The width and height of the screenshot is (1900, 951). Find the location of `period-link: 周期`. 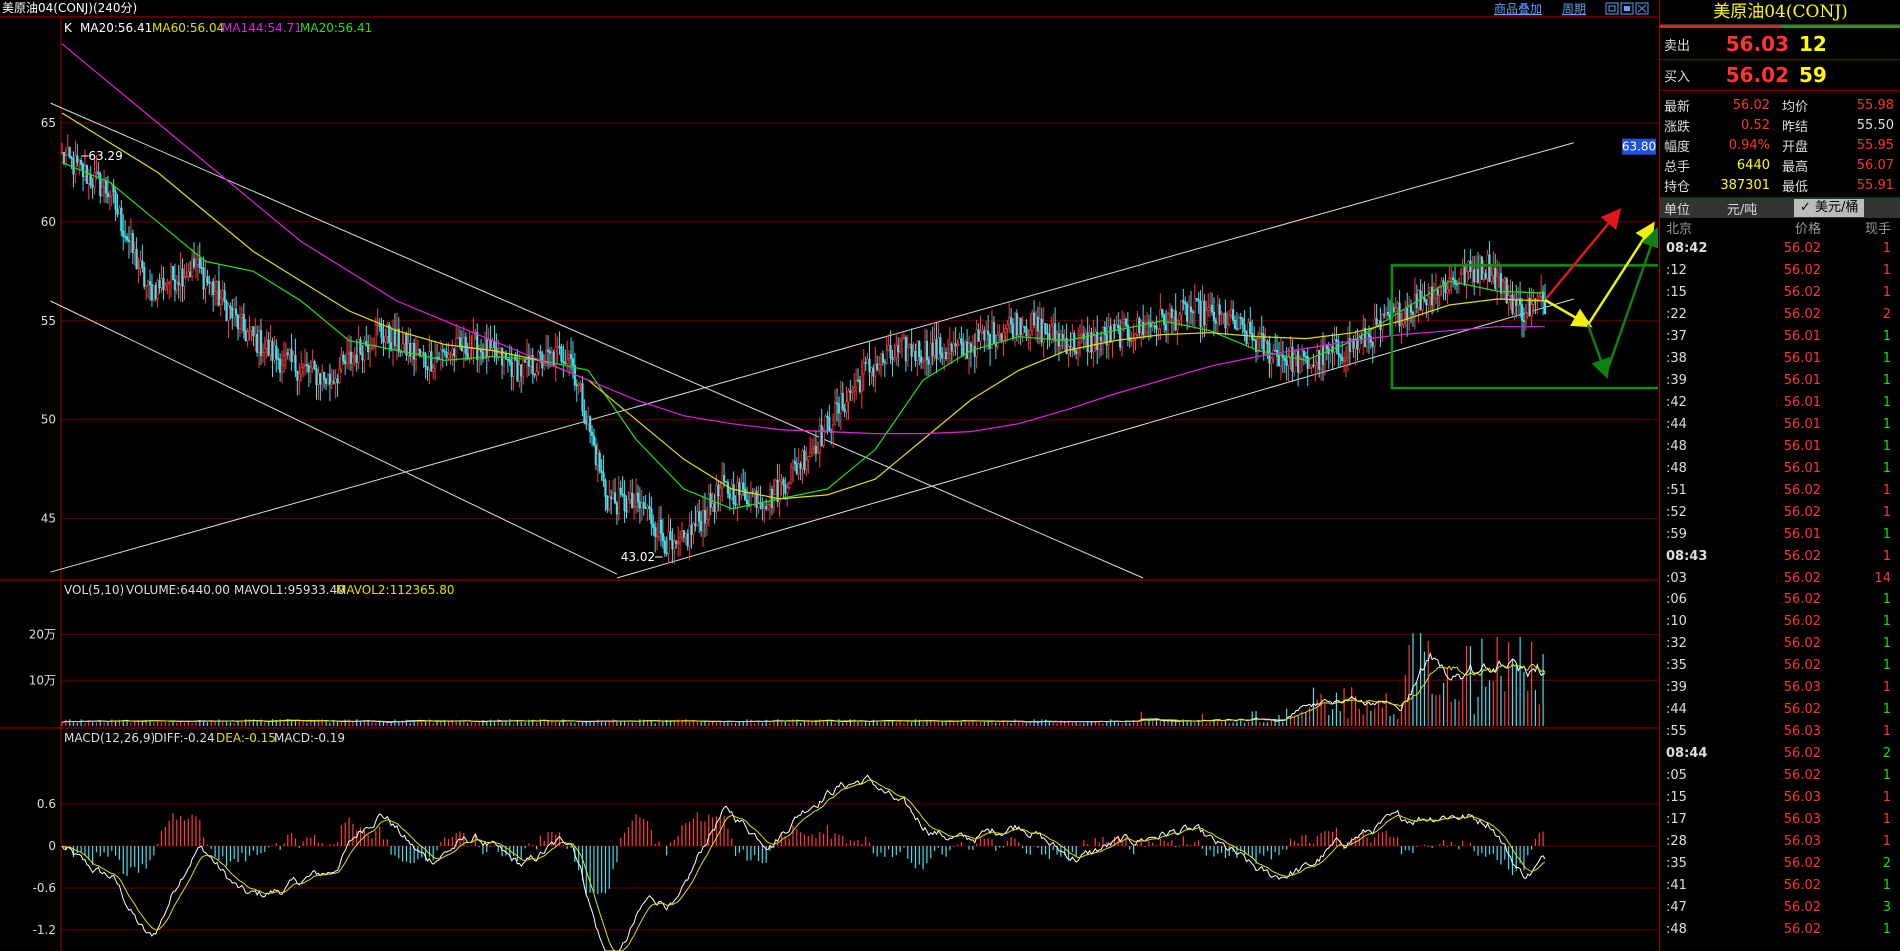

period-link: 周期 is located at coordinates (1574, 9).